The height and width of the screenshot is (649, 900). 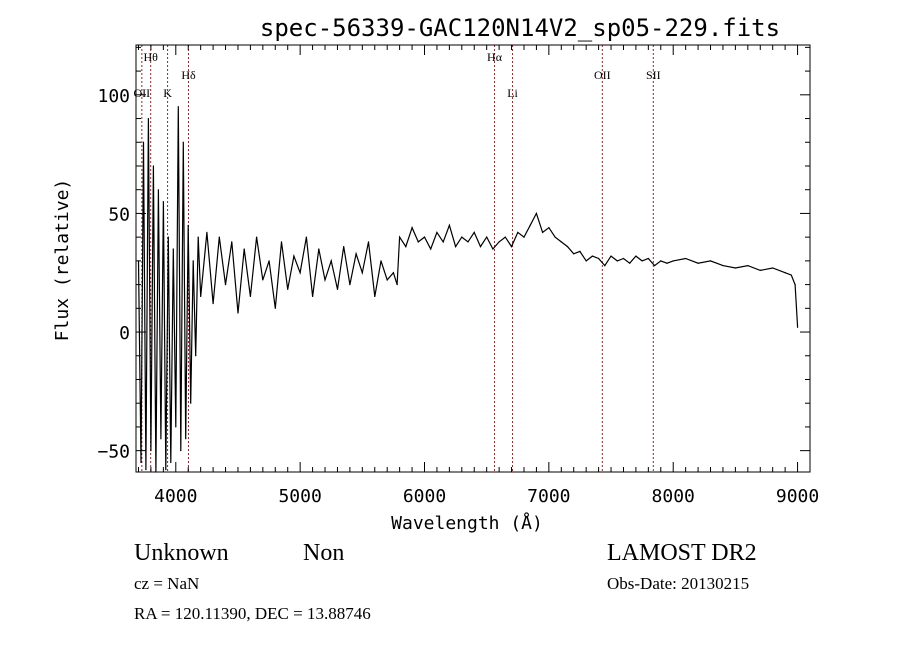 I want to click on x-tick-label: 7000, so click(x=548, y=496).